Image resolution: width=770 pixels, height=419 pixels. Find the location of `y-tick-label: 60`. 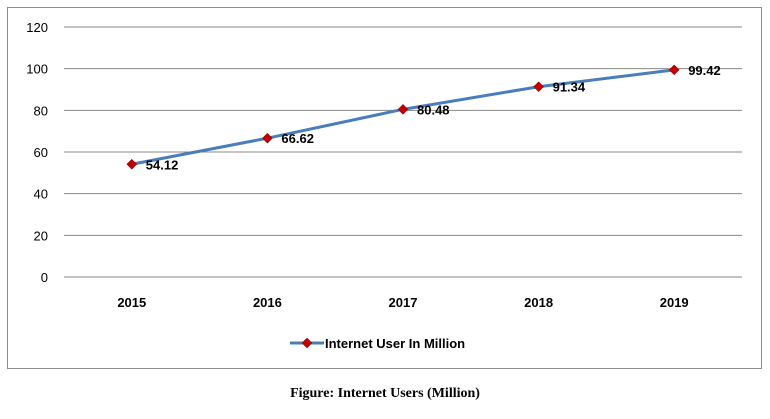

y-tick-label: 60 is located at coordinates (41, 152).